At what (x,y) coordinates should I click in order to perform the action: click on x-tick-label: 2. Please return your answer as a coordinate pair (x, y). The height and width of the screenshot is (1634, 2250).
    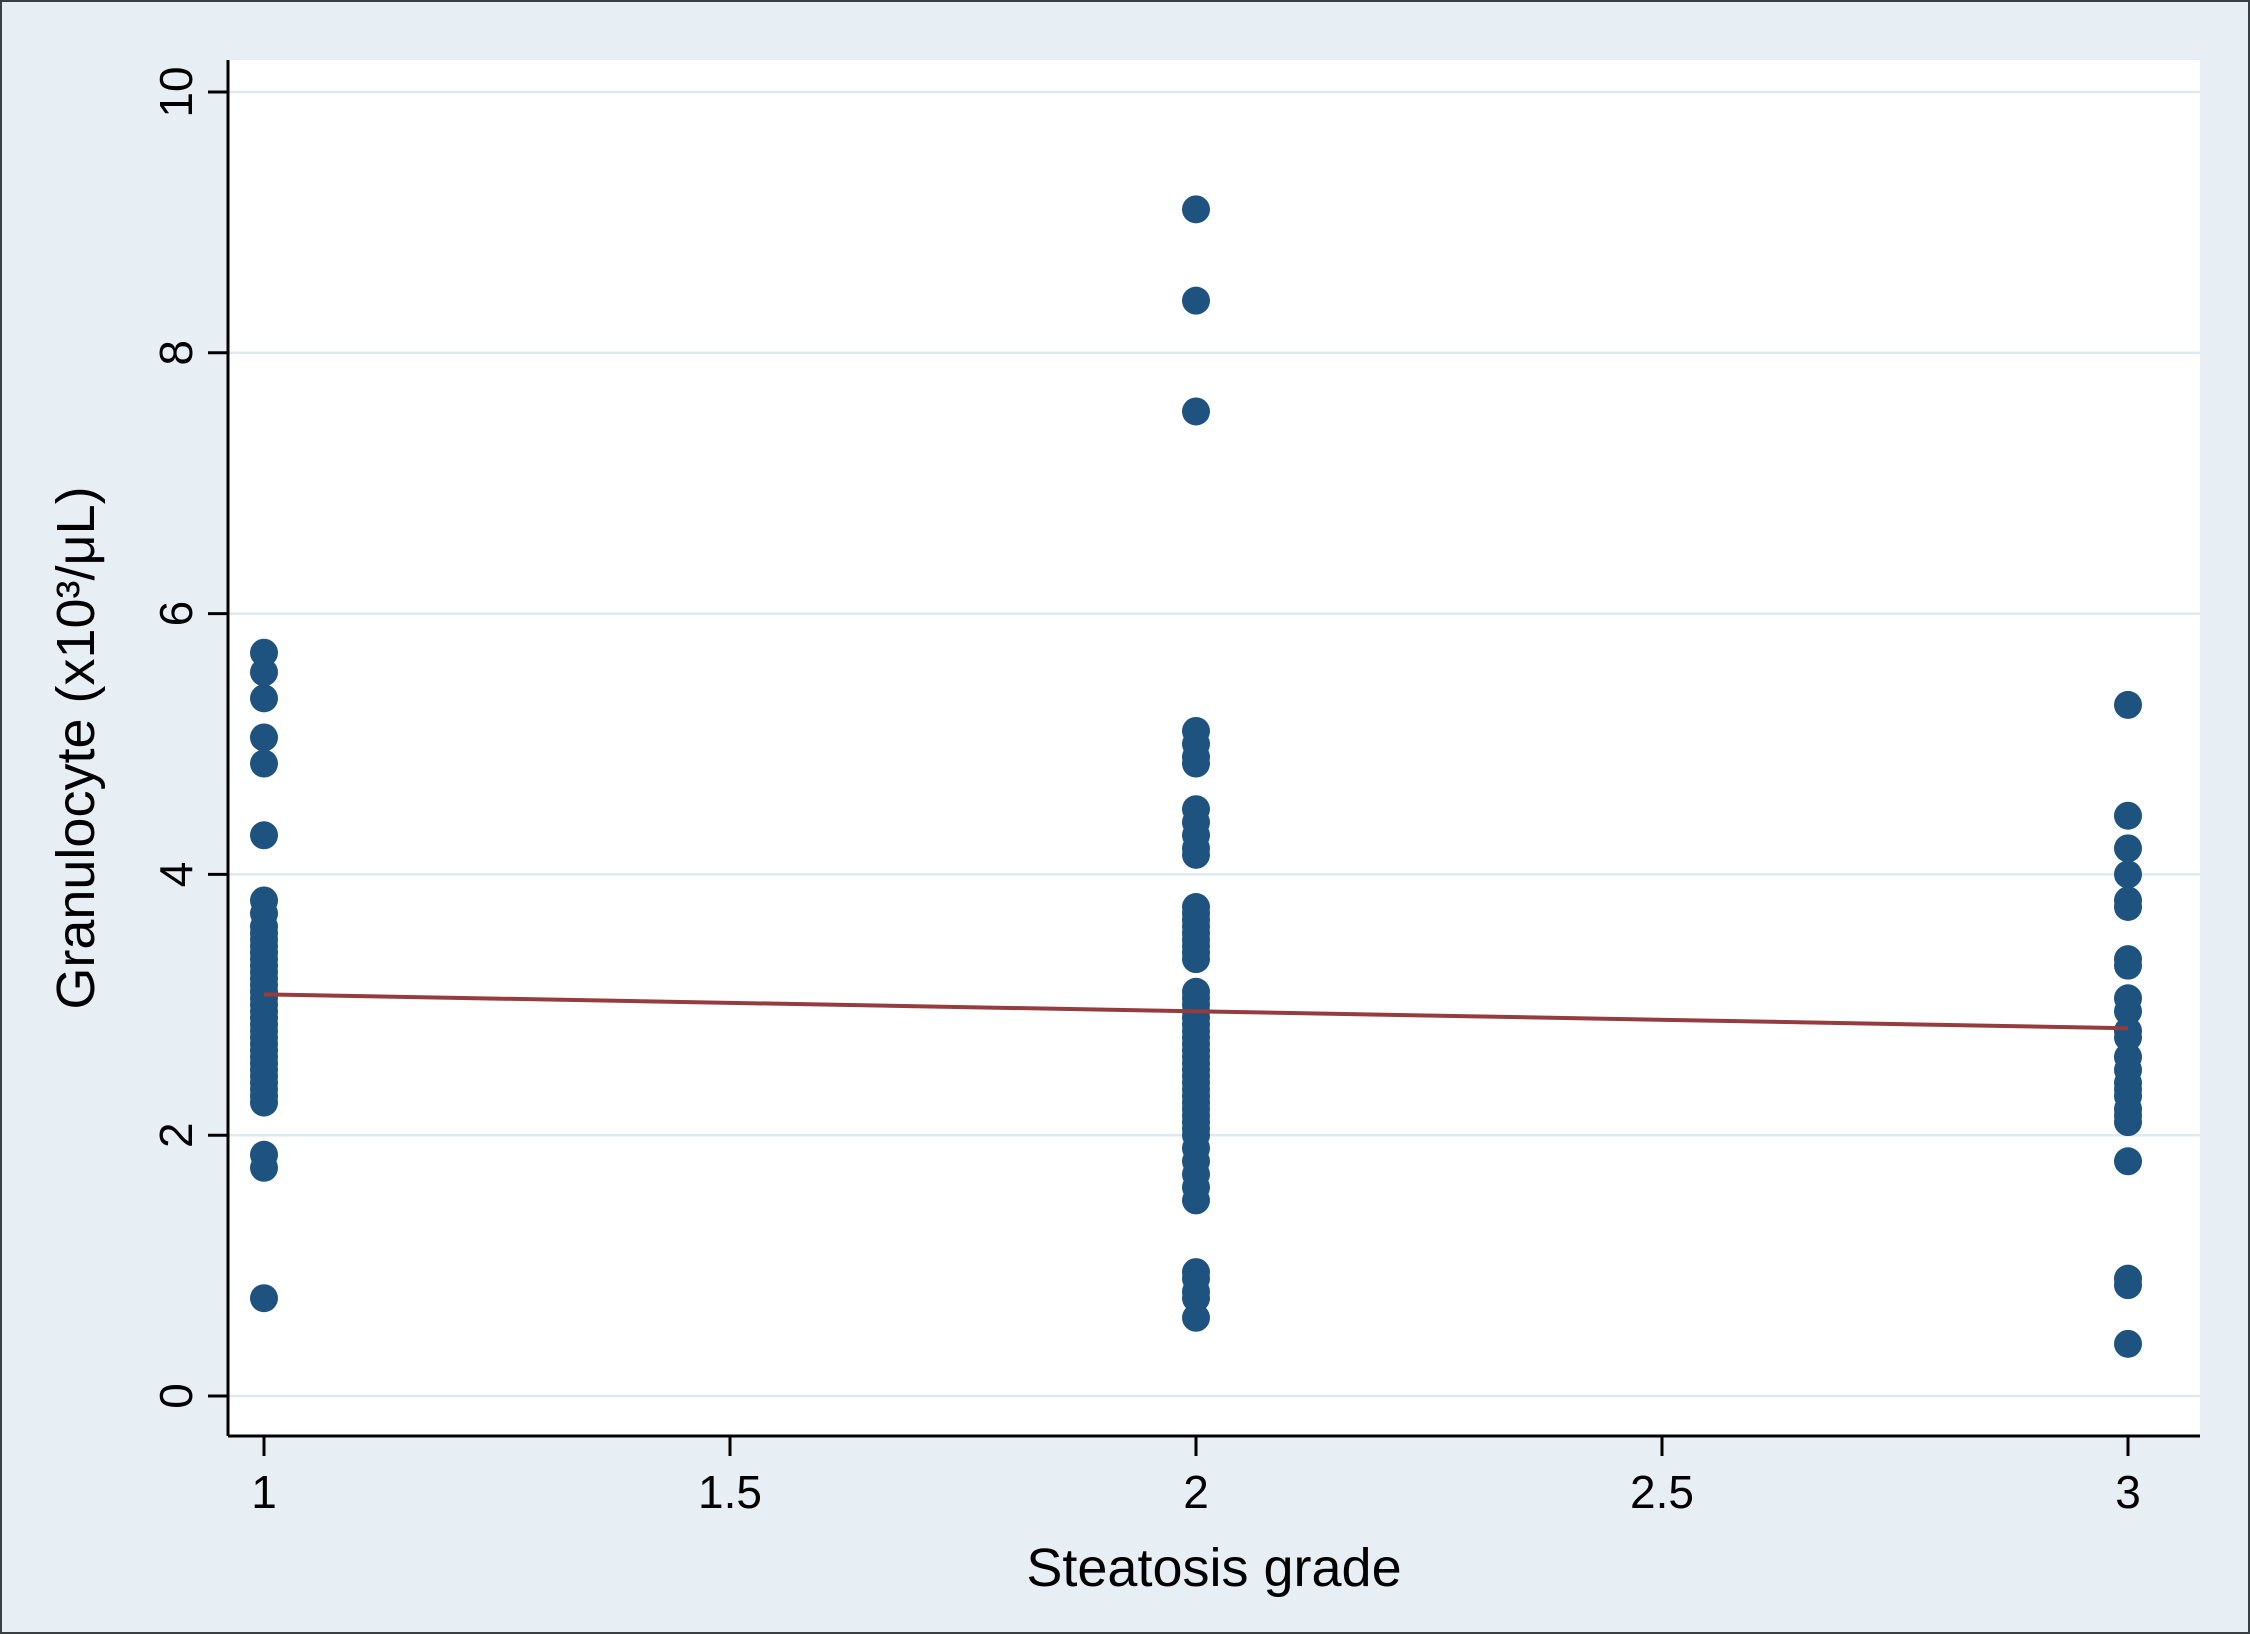
    Looking at the image, I should click on (1196, 1492).